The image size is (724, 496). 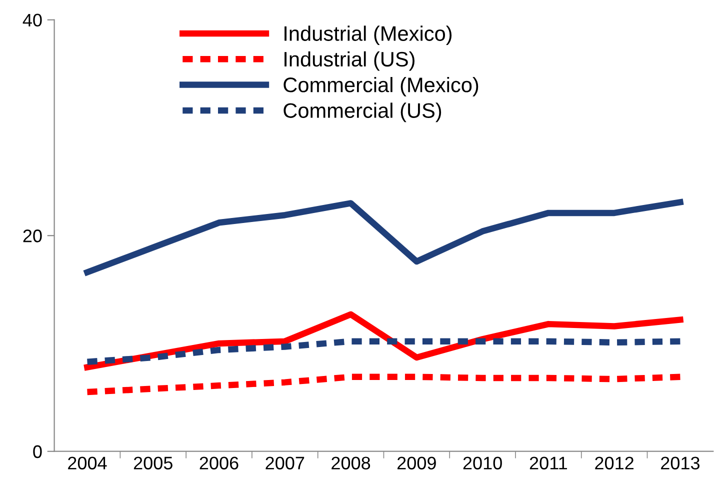 I want to click on legend-label: Commercial (Mexico), so click(x=381, y=86).